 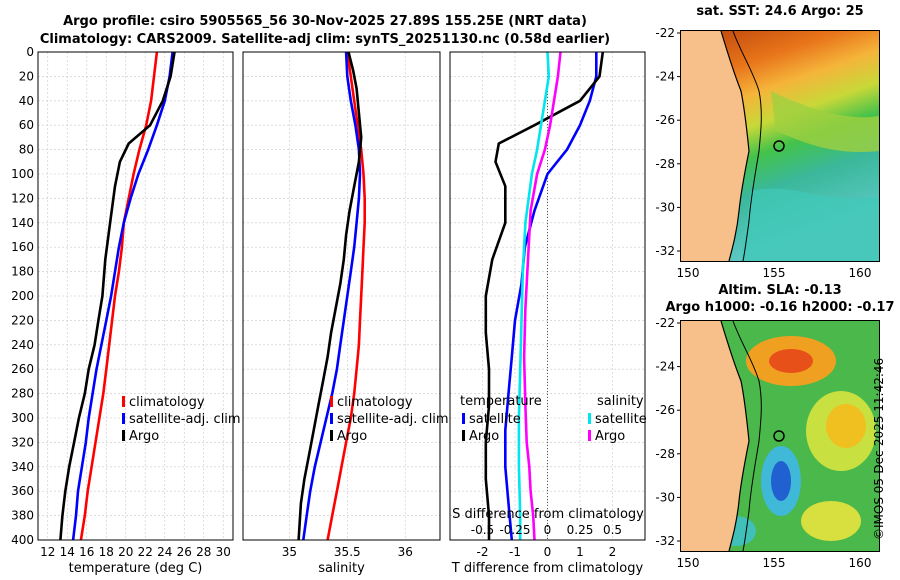 What do you see at coordinates (665, 120) in the screenshot?
I see `map1-y-tick-label: -26` at bounding box center [665, 120].